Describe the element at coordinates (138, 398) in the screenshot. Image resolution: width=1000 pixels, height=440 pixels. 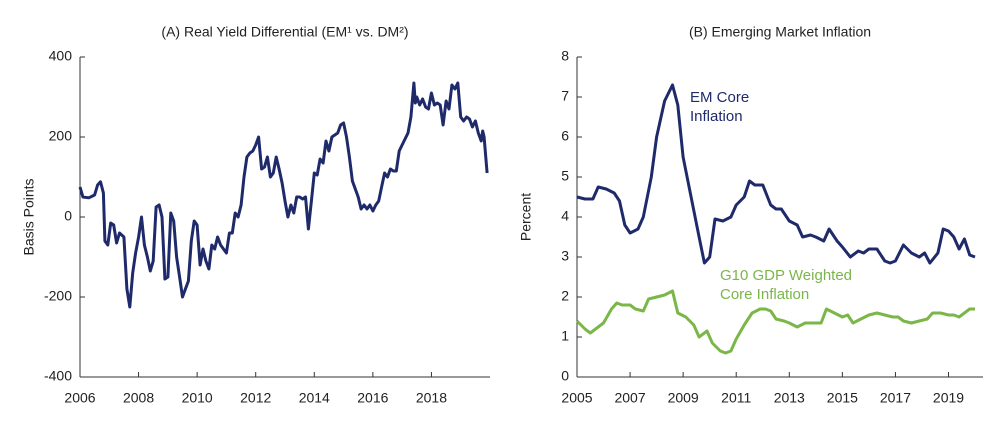
I see `x-tick-label: 2008` at that location.